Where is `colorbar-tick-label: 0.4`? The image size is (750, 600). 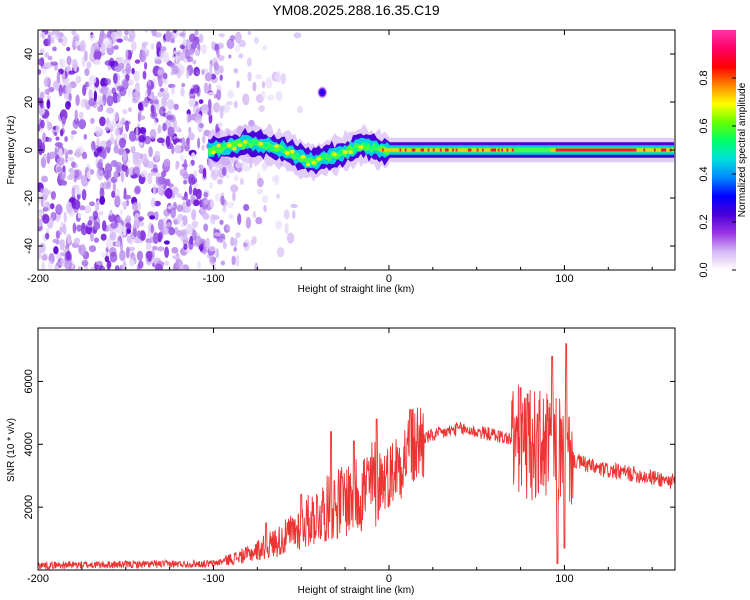 colorbar-tick-label: 0.4 is located at coordinates (704, 173).